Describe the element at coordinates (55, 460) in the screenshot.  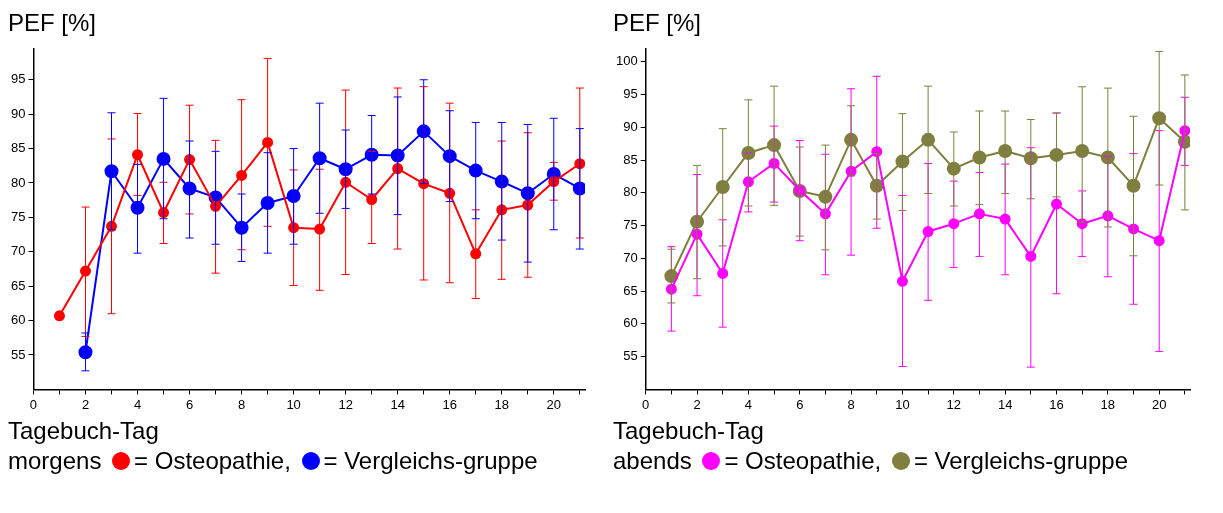
I see `legend-title: morgens` at that location.